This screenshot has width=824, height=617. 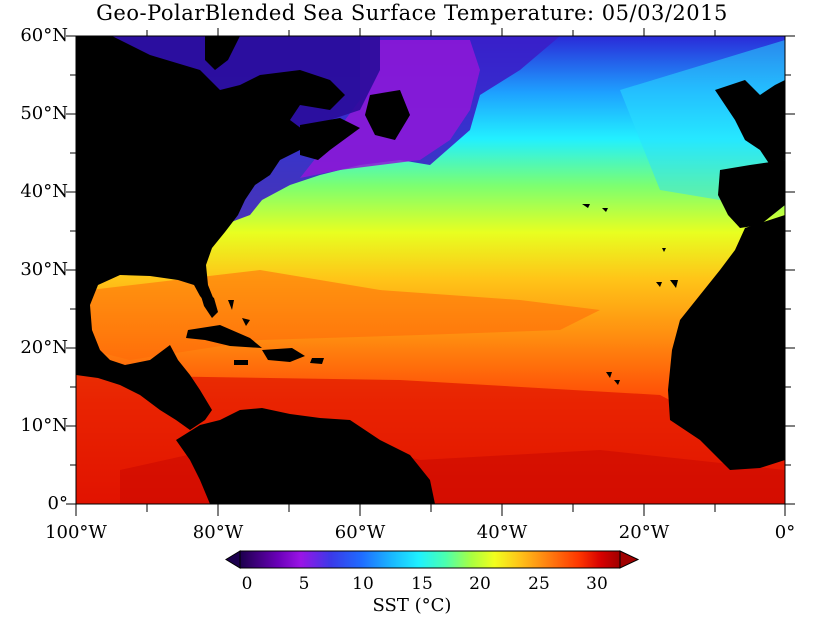 What do you see at coordinates (44, 425) in the screenshot?
I see `lat-label-10n: 10°N` at bounding box center [44, 425].